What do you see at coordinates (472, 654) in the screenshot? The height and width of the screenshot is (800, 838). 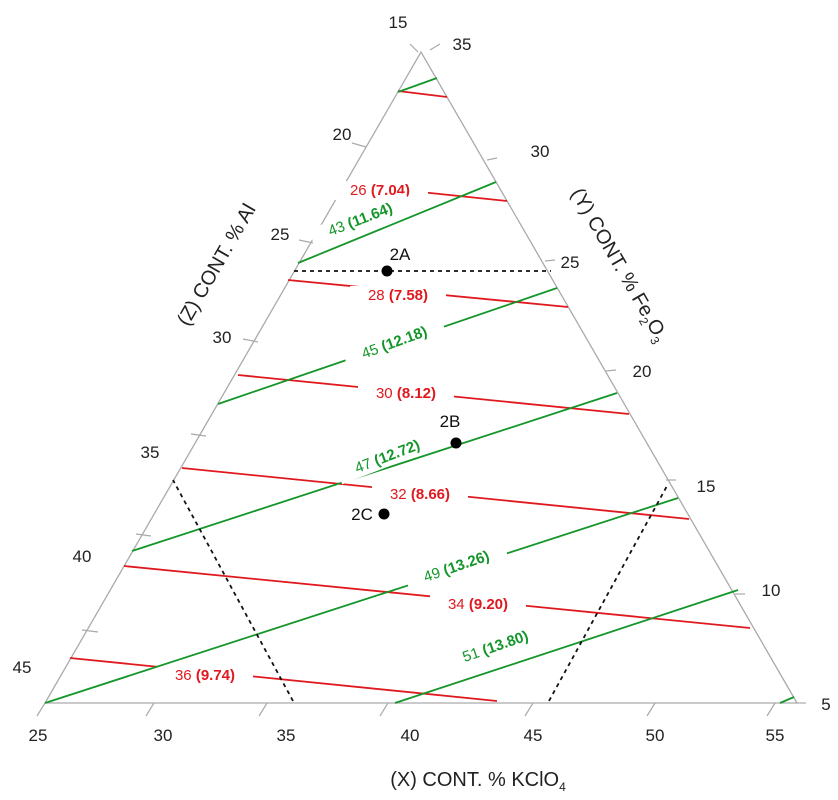 I see `green-isoline-value-51: 51` at bounding box center [472, 654].